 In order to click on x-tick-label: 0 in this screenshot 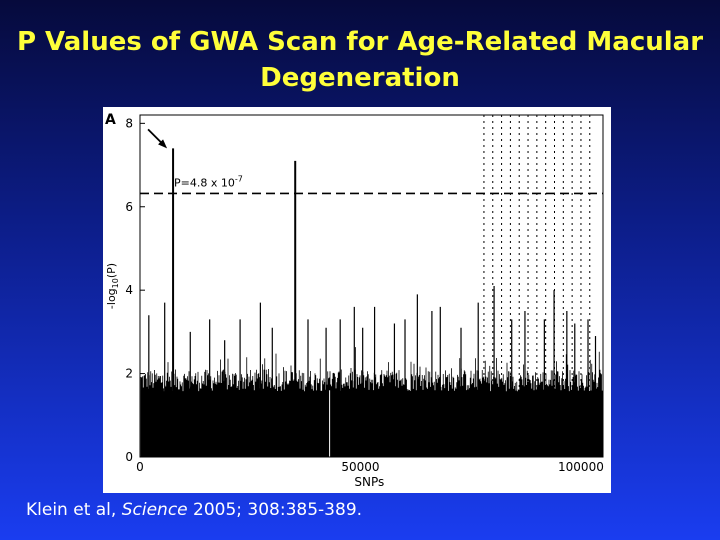, I will do `click(140, 467)`.